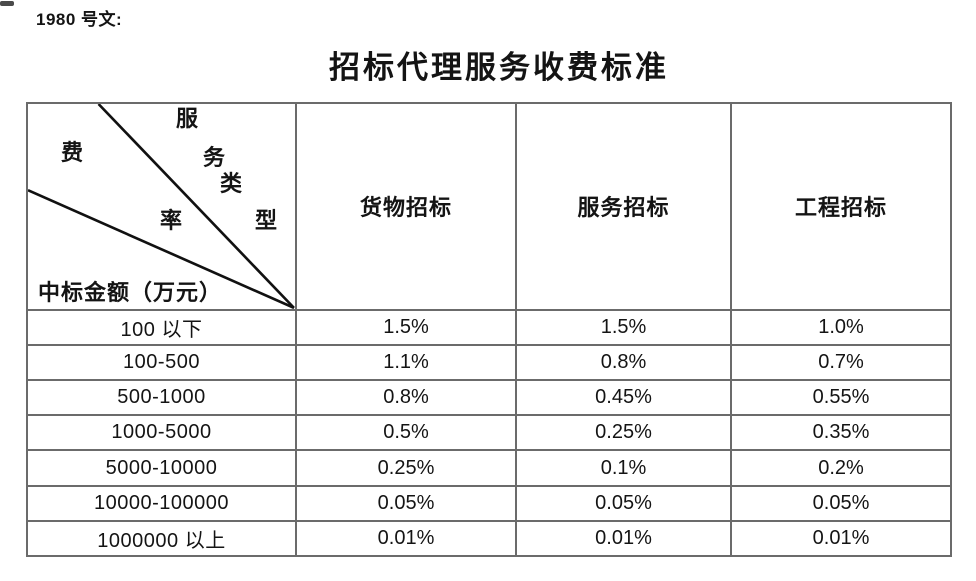 This screenshot has height=581, width=976. I want to click on corner-label-award-amount: 中标金额（万元）, so click(130, 292).